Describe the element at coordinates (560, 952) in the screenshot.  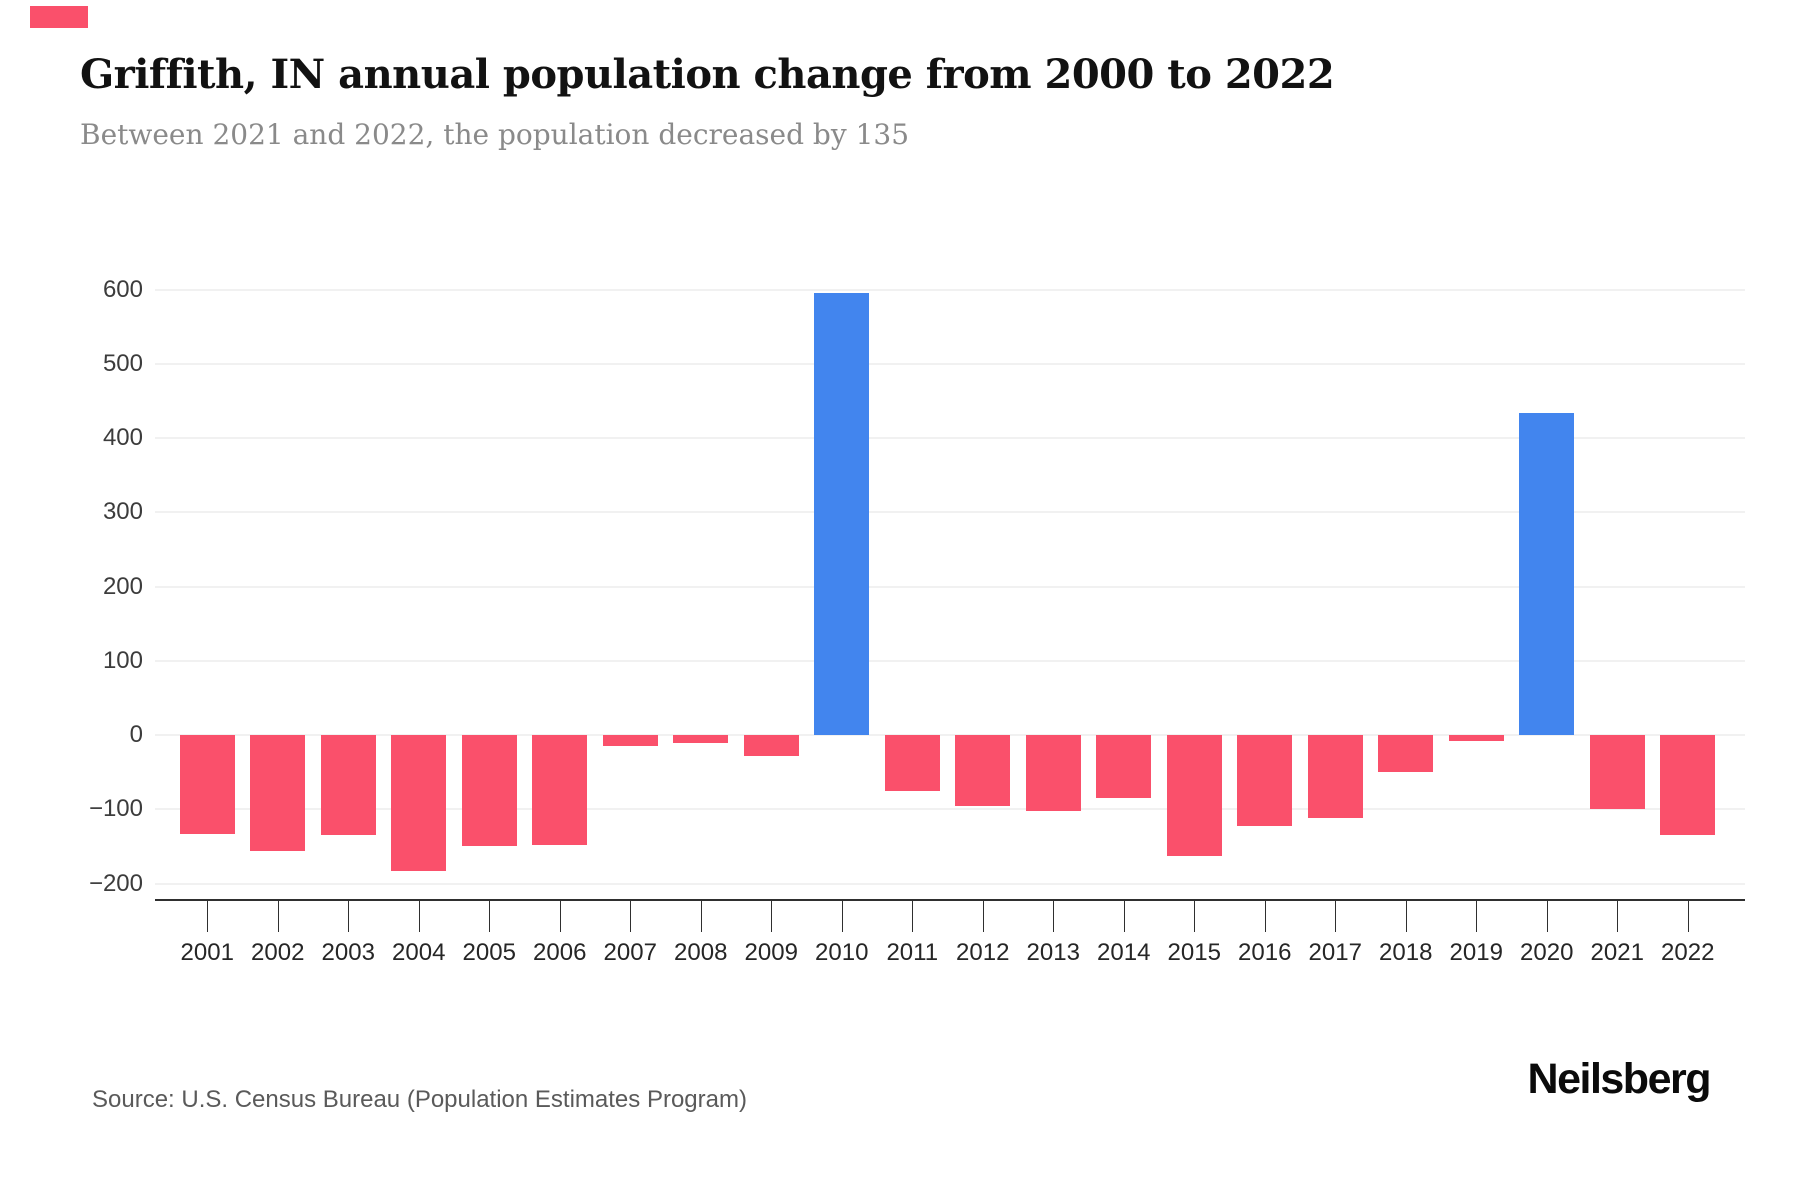
I see `x-tick-label-2006: 2006` at that location.